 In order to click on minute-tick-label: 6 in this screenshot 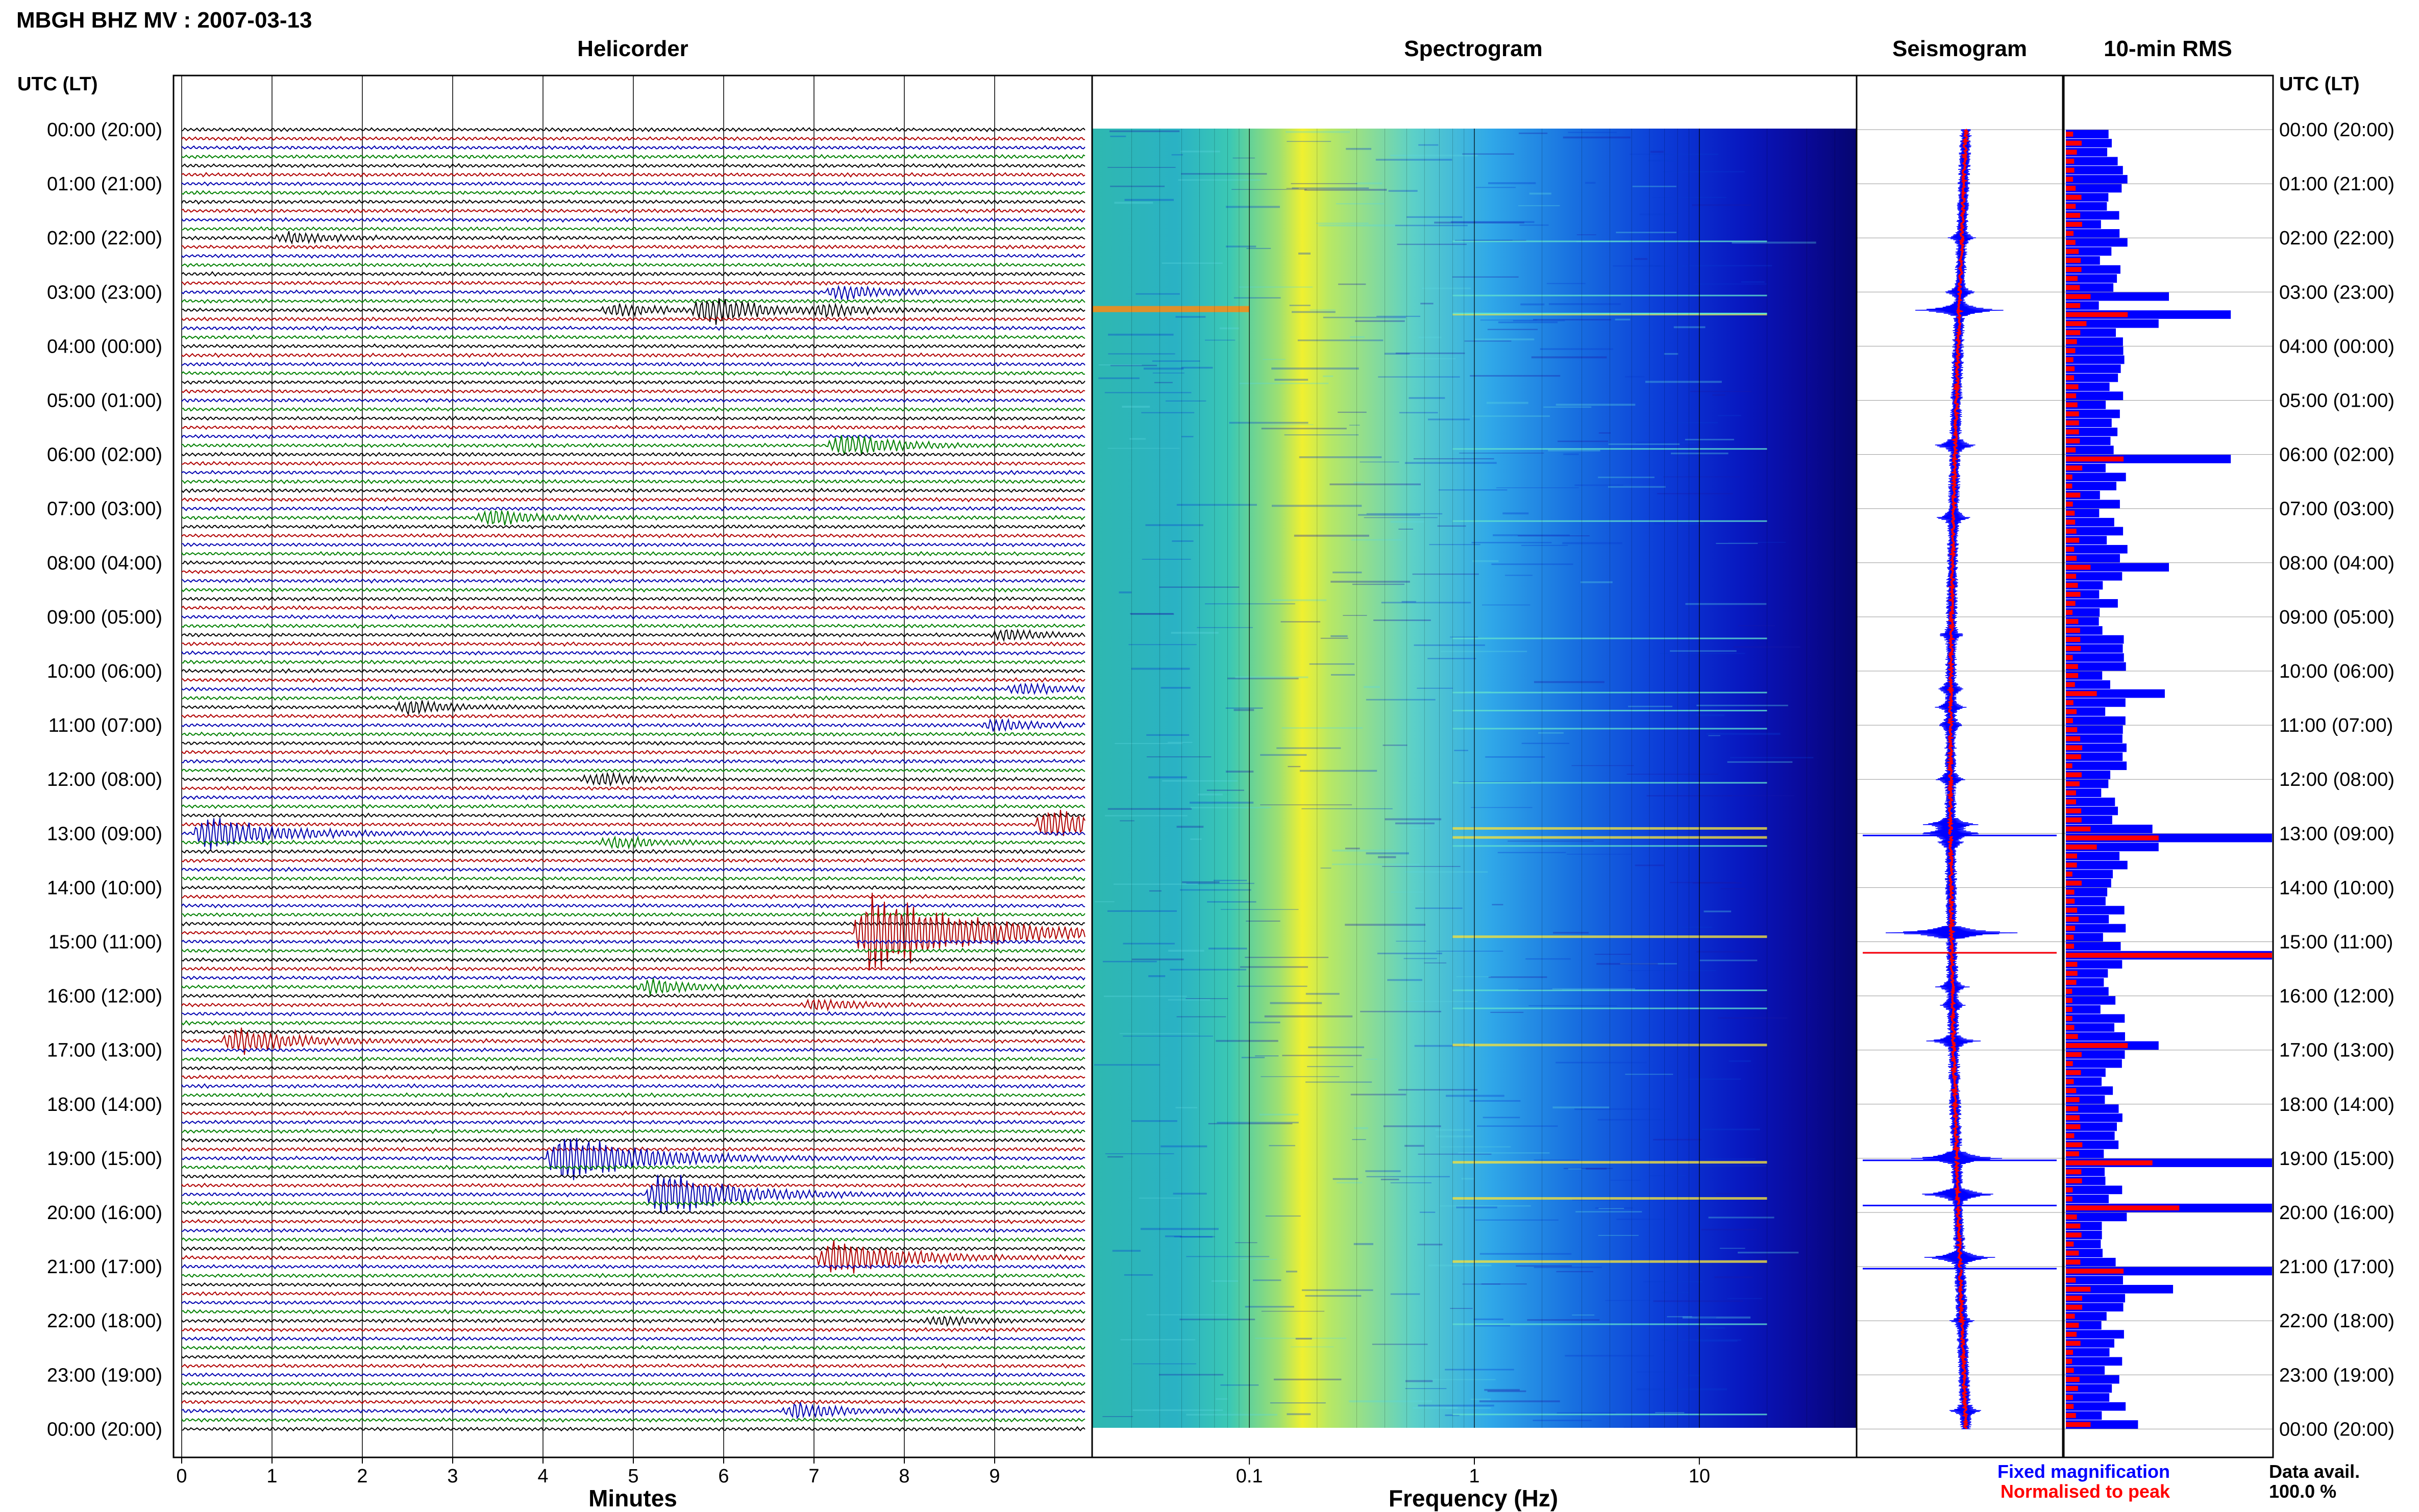, I will do `click(723, 1476)`.